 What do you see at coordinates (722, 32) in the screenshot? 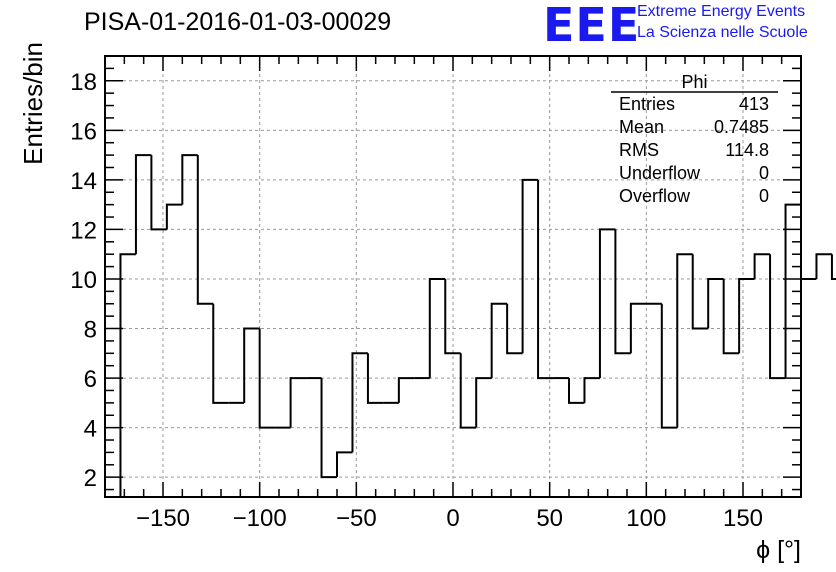
I see `eee-logo-line2: La Scienza nelle Scuole` at bounding box center [722, 32].